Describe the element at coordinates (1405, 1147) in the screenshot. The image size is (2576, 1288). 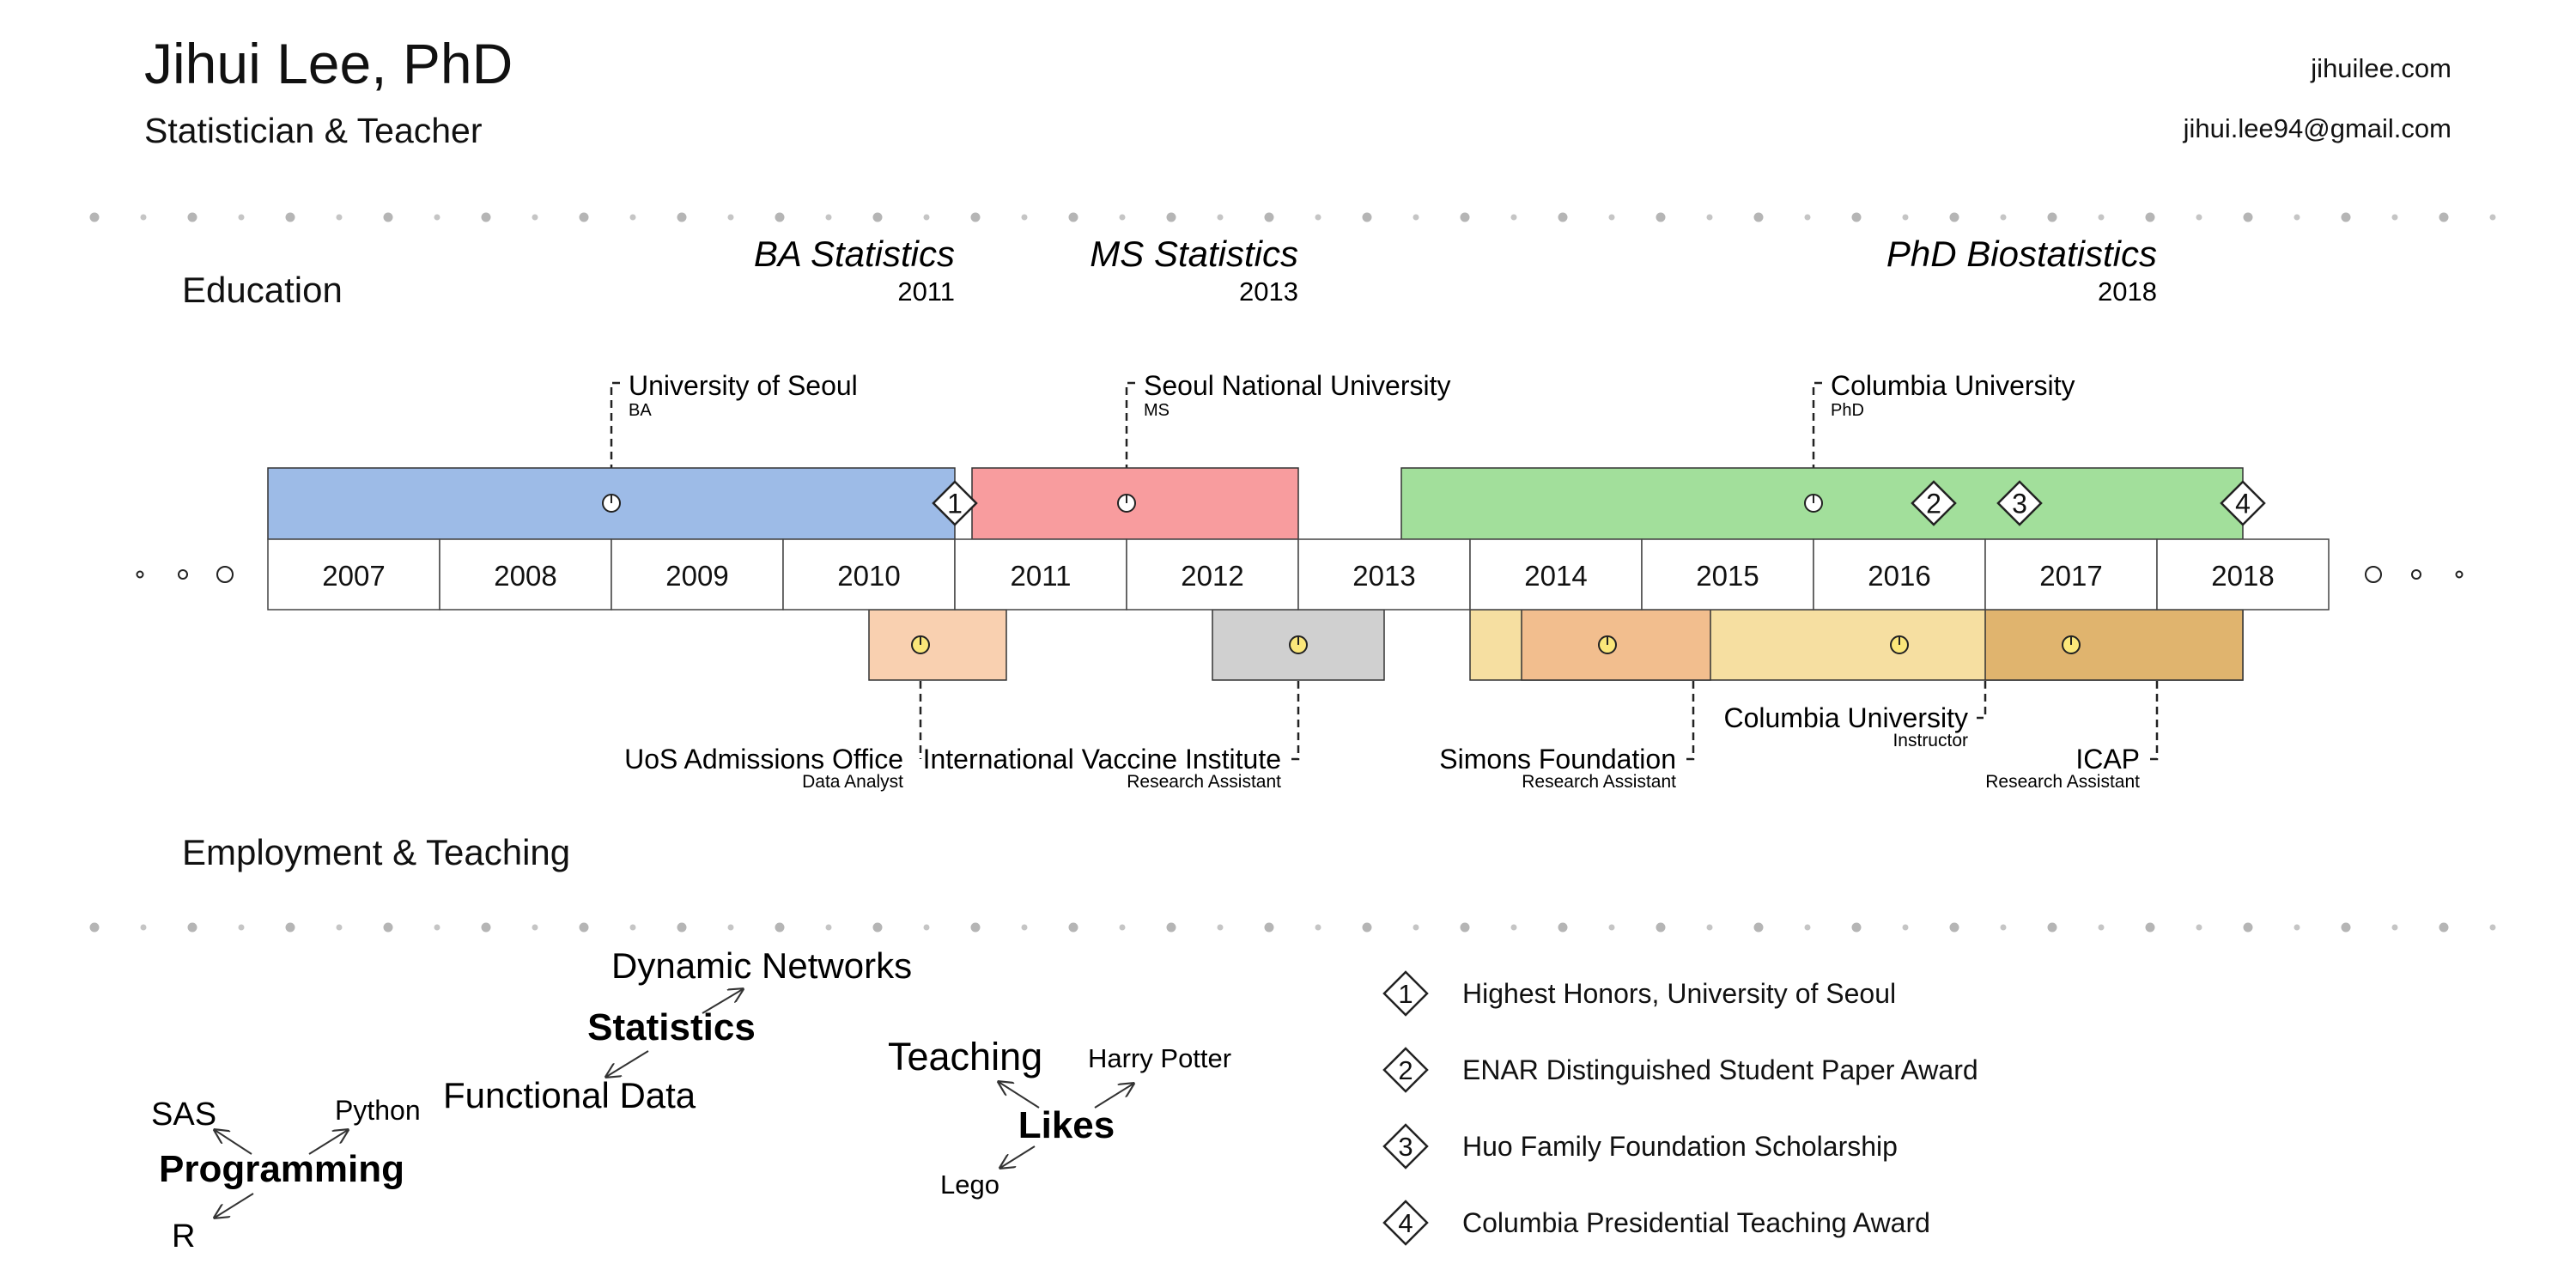
I see `award-number: 3` at that location.